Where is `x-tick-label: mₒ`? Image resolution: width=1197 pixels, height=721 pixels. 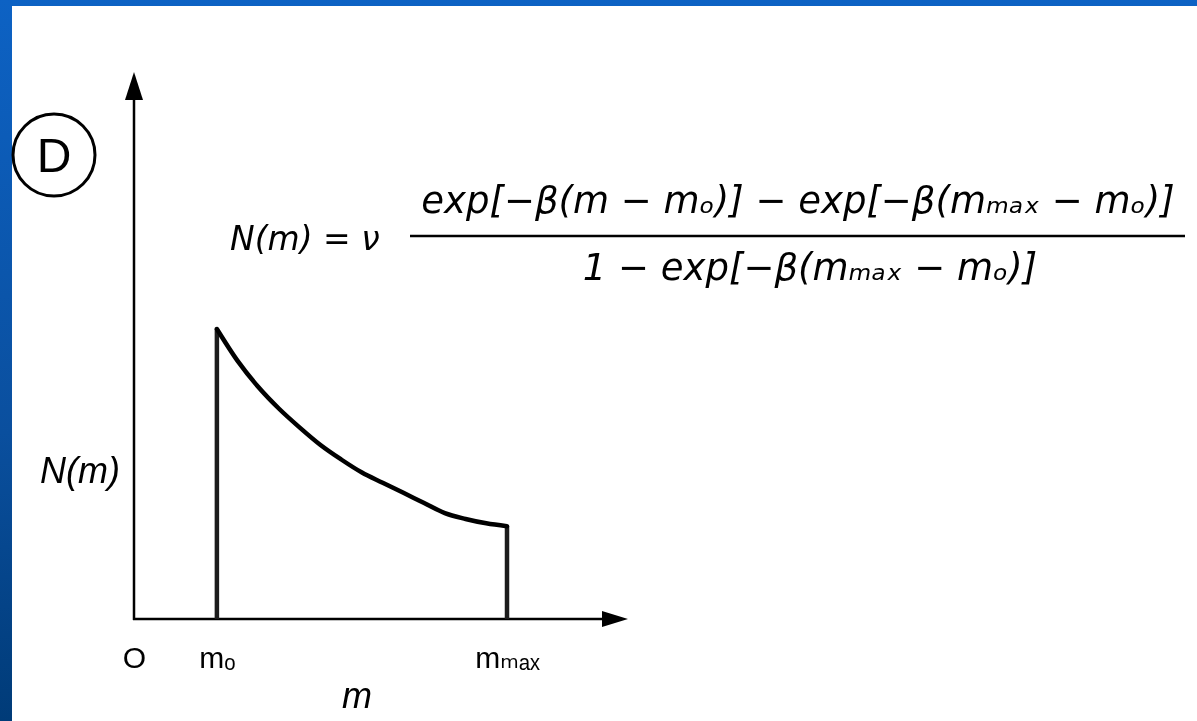
x-tick-label: mₒ is located at coordinates (217, 658).